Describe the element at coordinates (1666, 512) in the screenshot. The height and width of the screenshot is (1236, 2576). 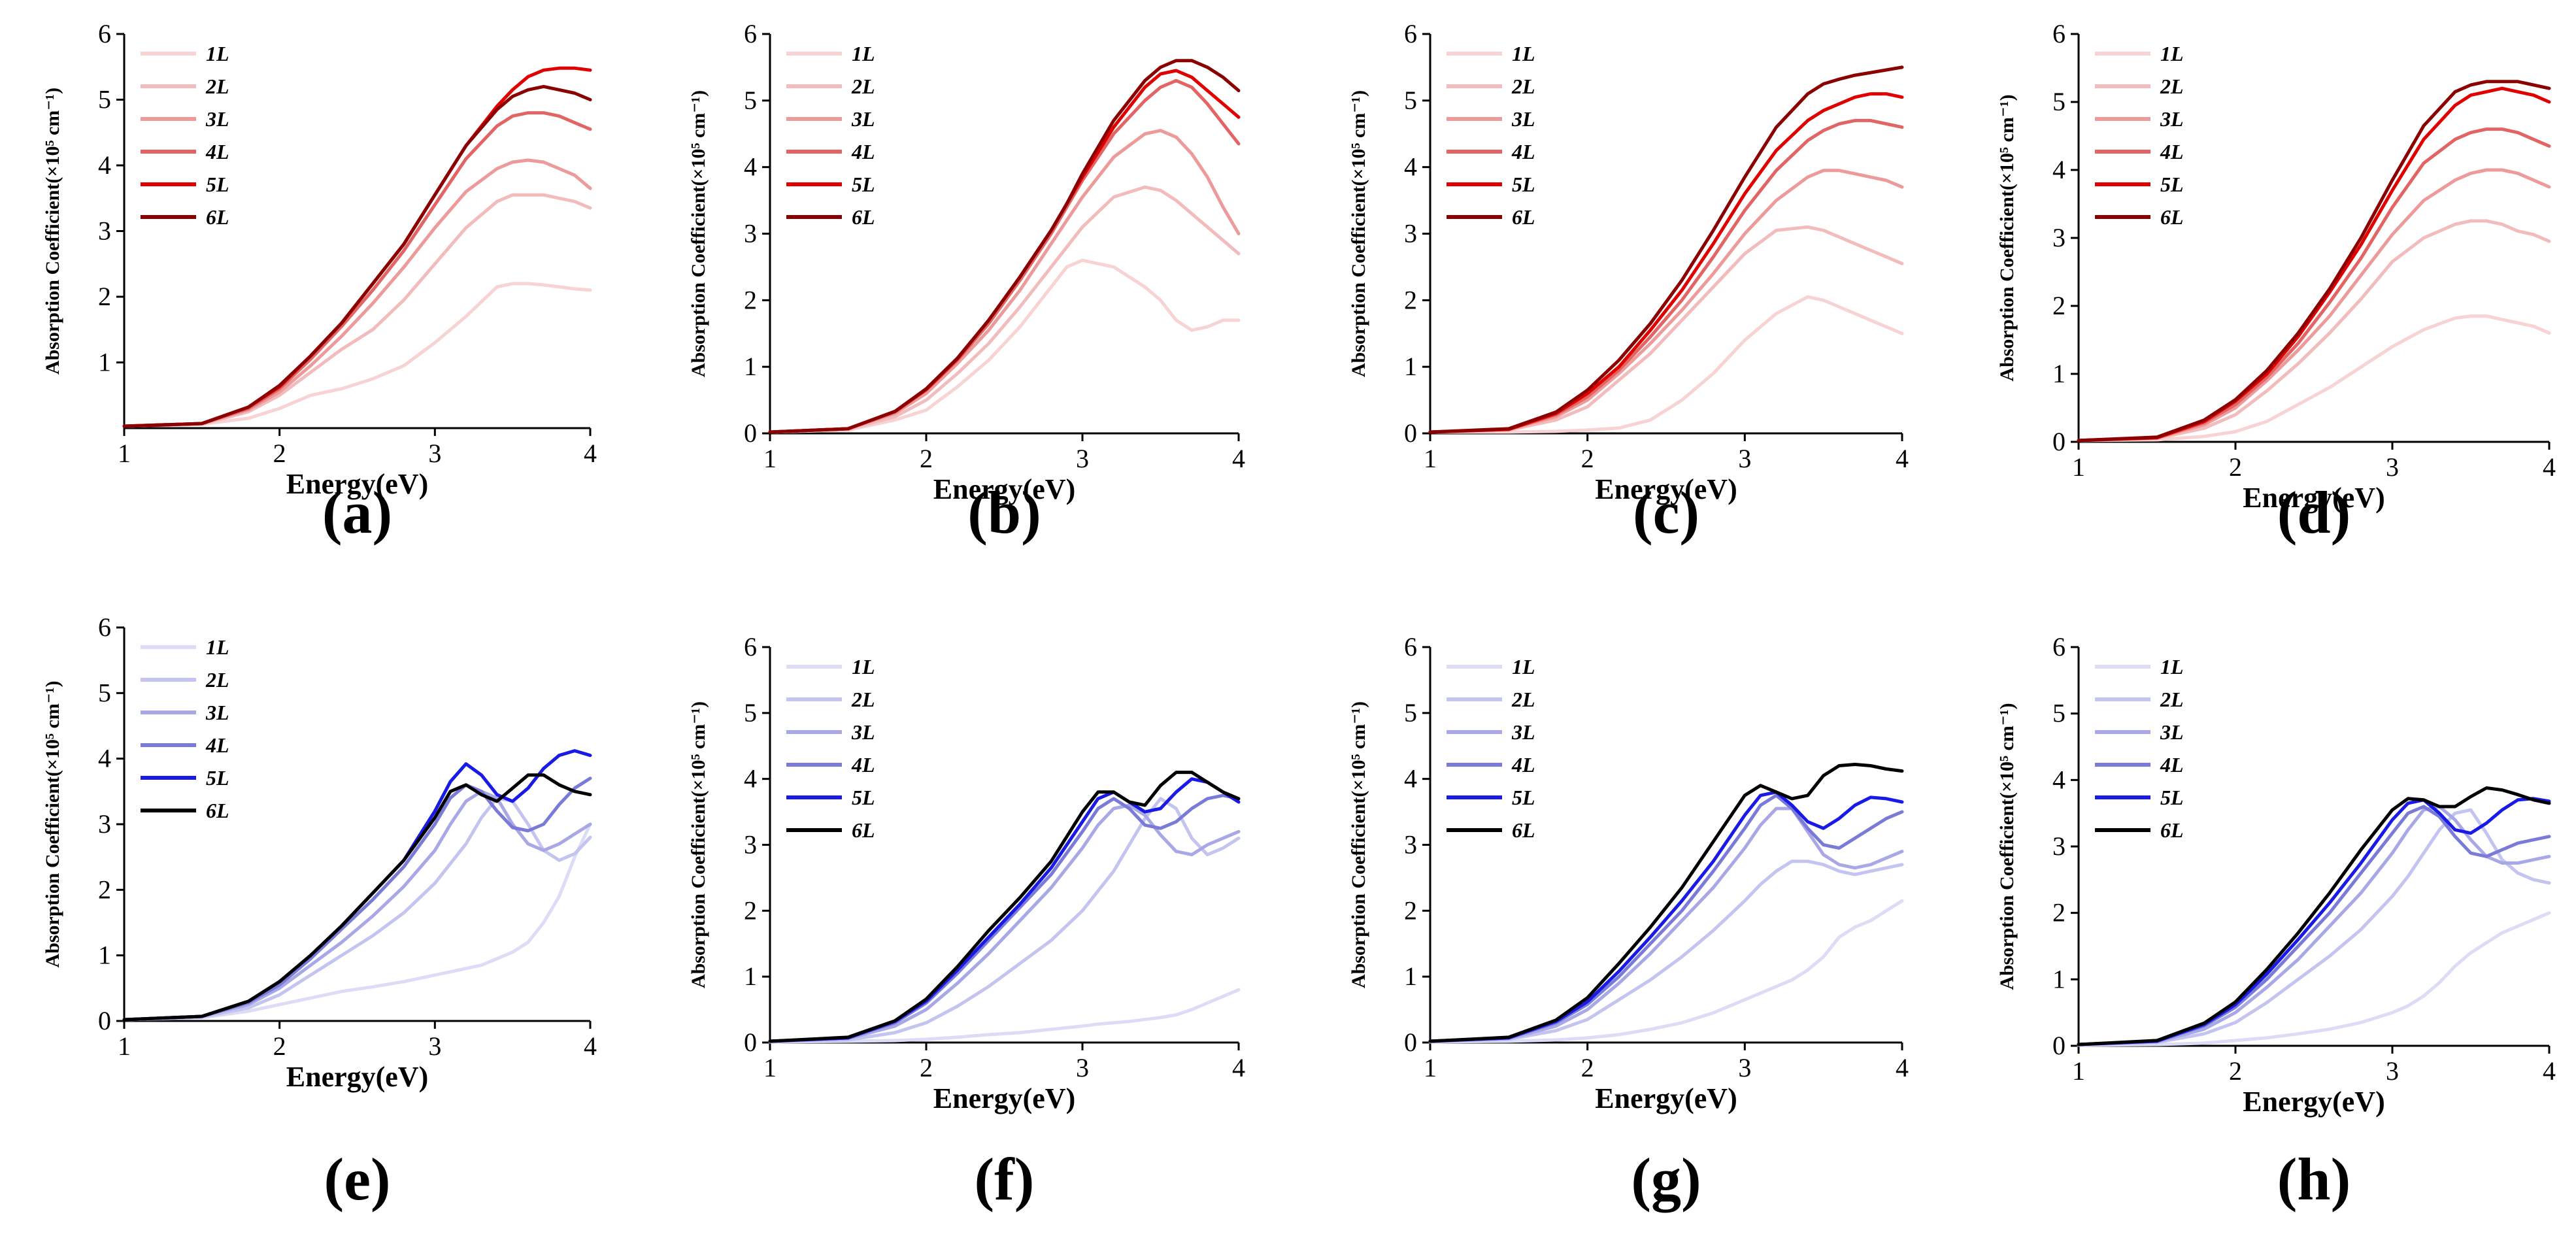
I see `panel-label: (c)` at that location.